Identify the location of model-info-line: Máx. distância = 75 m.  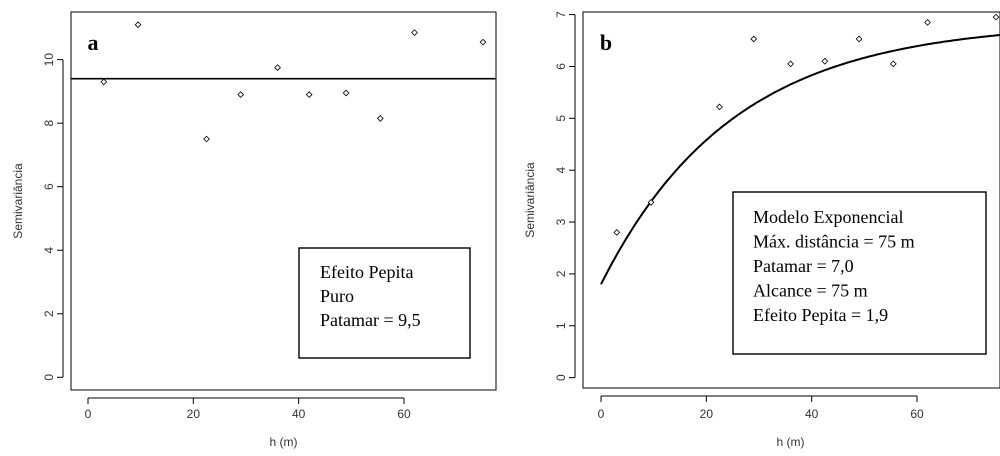
(834, 242).